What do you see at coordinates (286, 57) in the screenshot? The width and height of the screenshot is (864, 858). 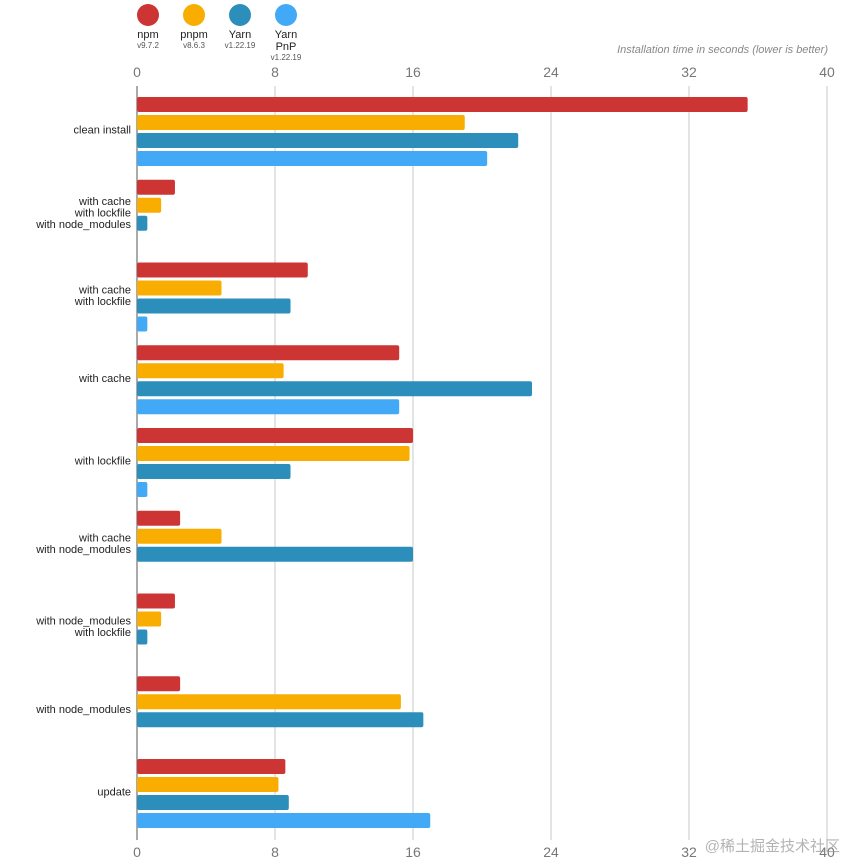 I see `legend-version-yarn-pnp: v1.22.19` at bounding box center [286, 57].